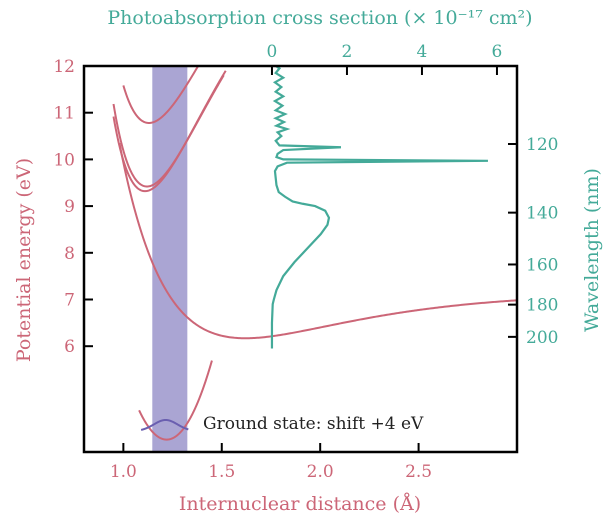 The width and height of the screenshot is (613, 523). I want to click on right-tick-label: 140, so click(542, 214).